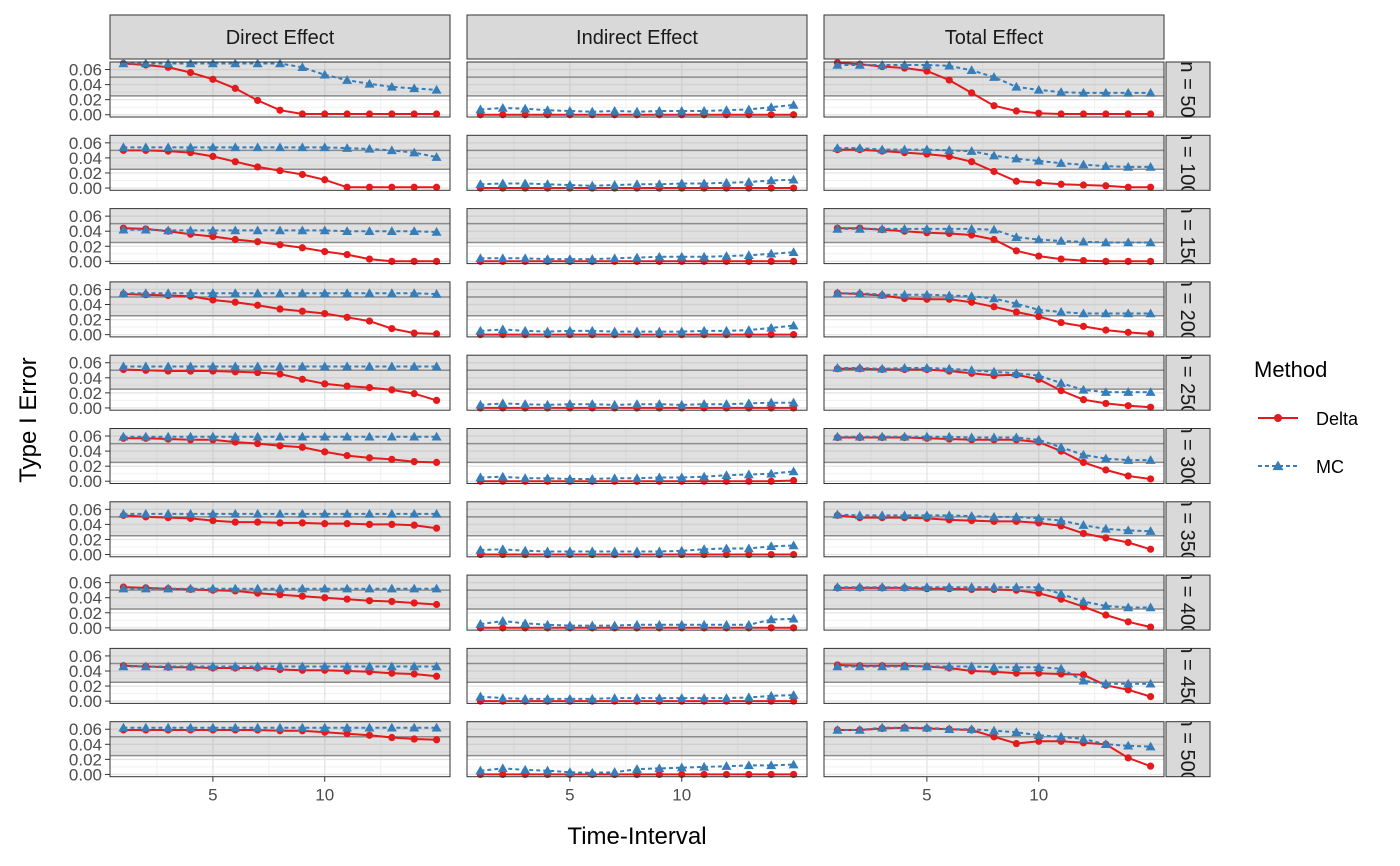  What do you see at coordinates (1308, 443) in the screenshot?
I see `legend-items: Delta MC` at bounding box center [1308, 443].